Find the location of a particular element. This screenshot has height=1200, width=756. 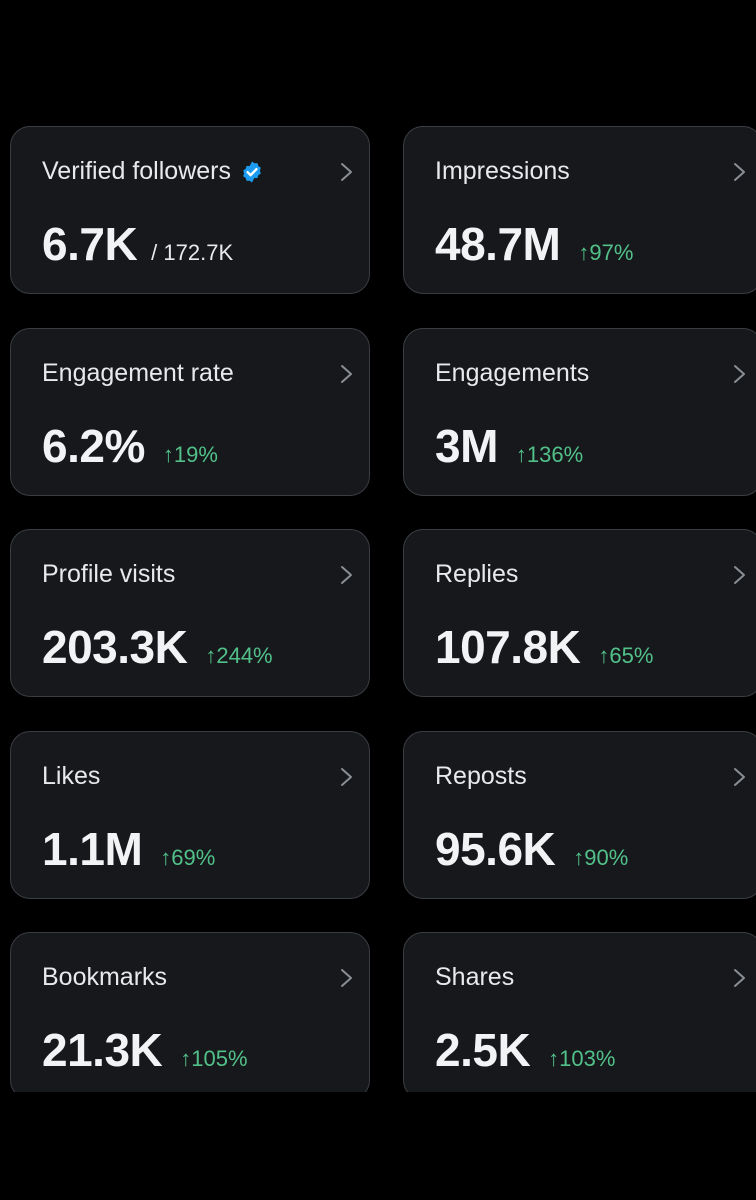

stat-change: ↑97% is located at coordinates (606, 252).